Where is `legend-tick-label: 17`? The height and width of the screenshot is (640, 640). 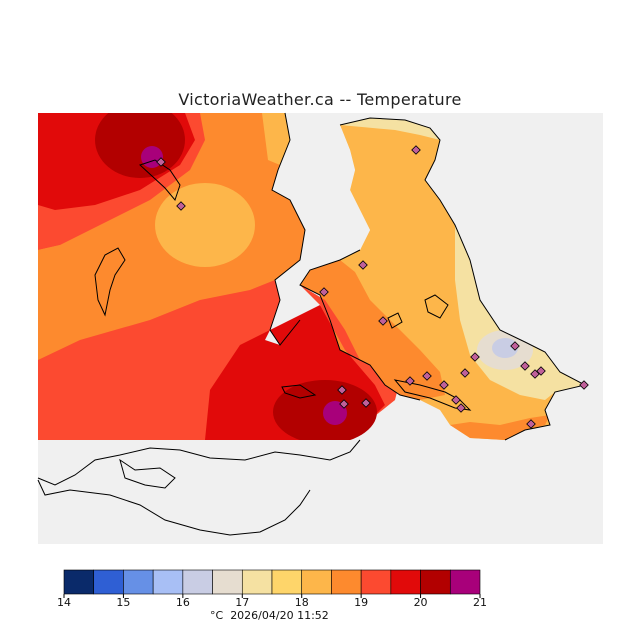 legend-tick-label: 17 is located at coordinates (242, 602).